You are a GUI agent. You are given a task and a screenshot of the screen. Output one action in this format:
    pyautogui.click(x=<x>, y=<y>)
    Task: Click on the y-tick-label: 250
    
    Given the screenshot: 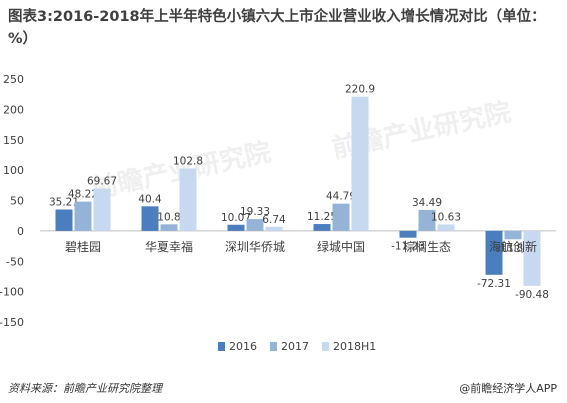 What is the action you would take?
    pyautogui.click(x=13, y=79)
    